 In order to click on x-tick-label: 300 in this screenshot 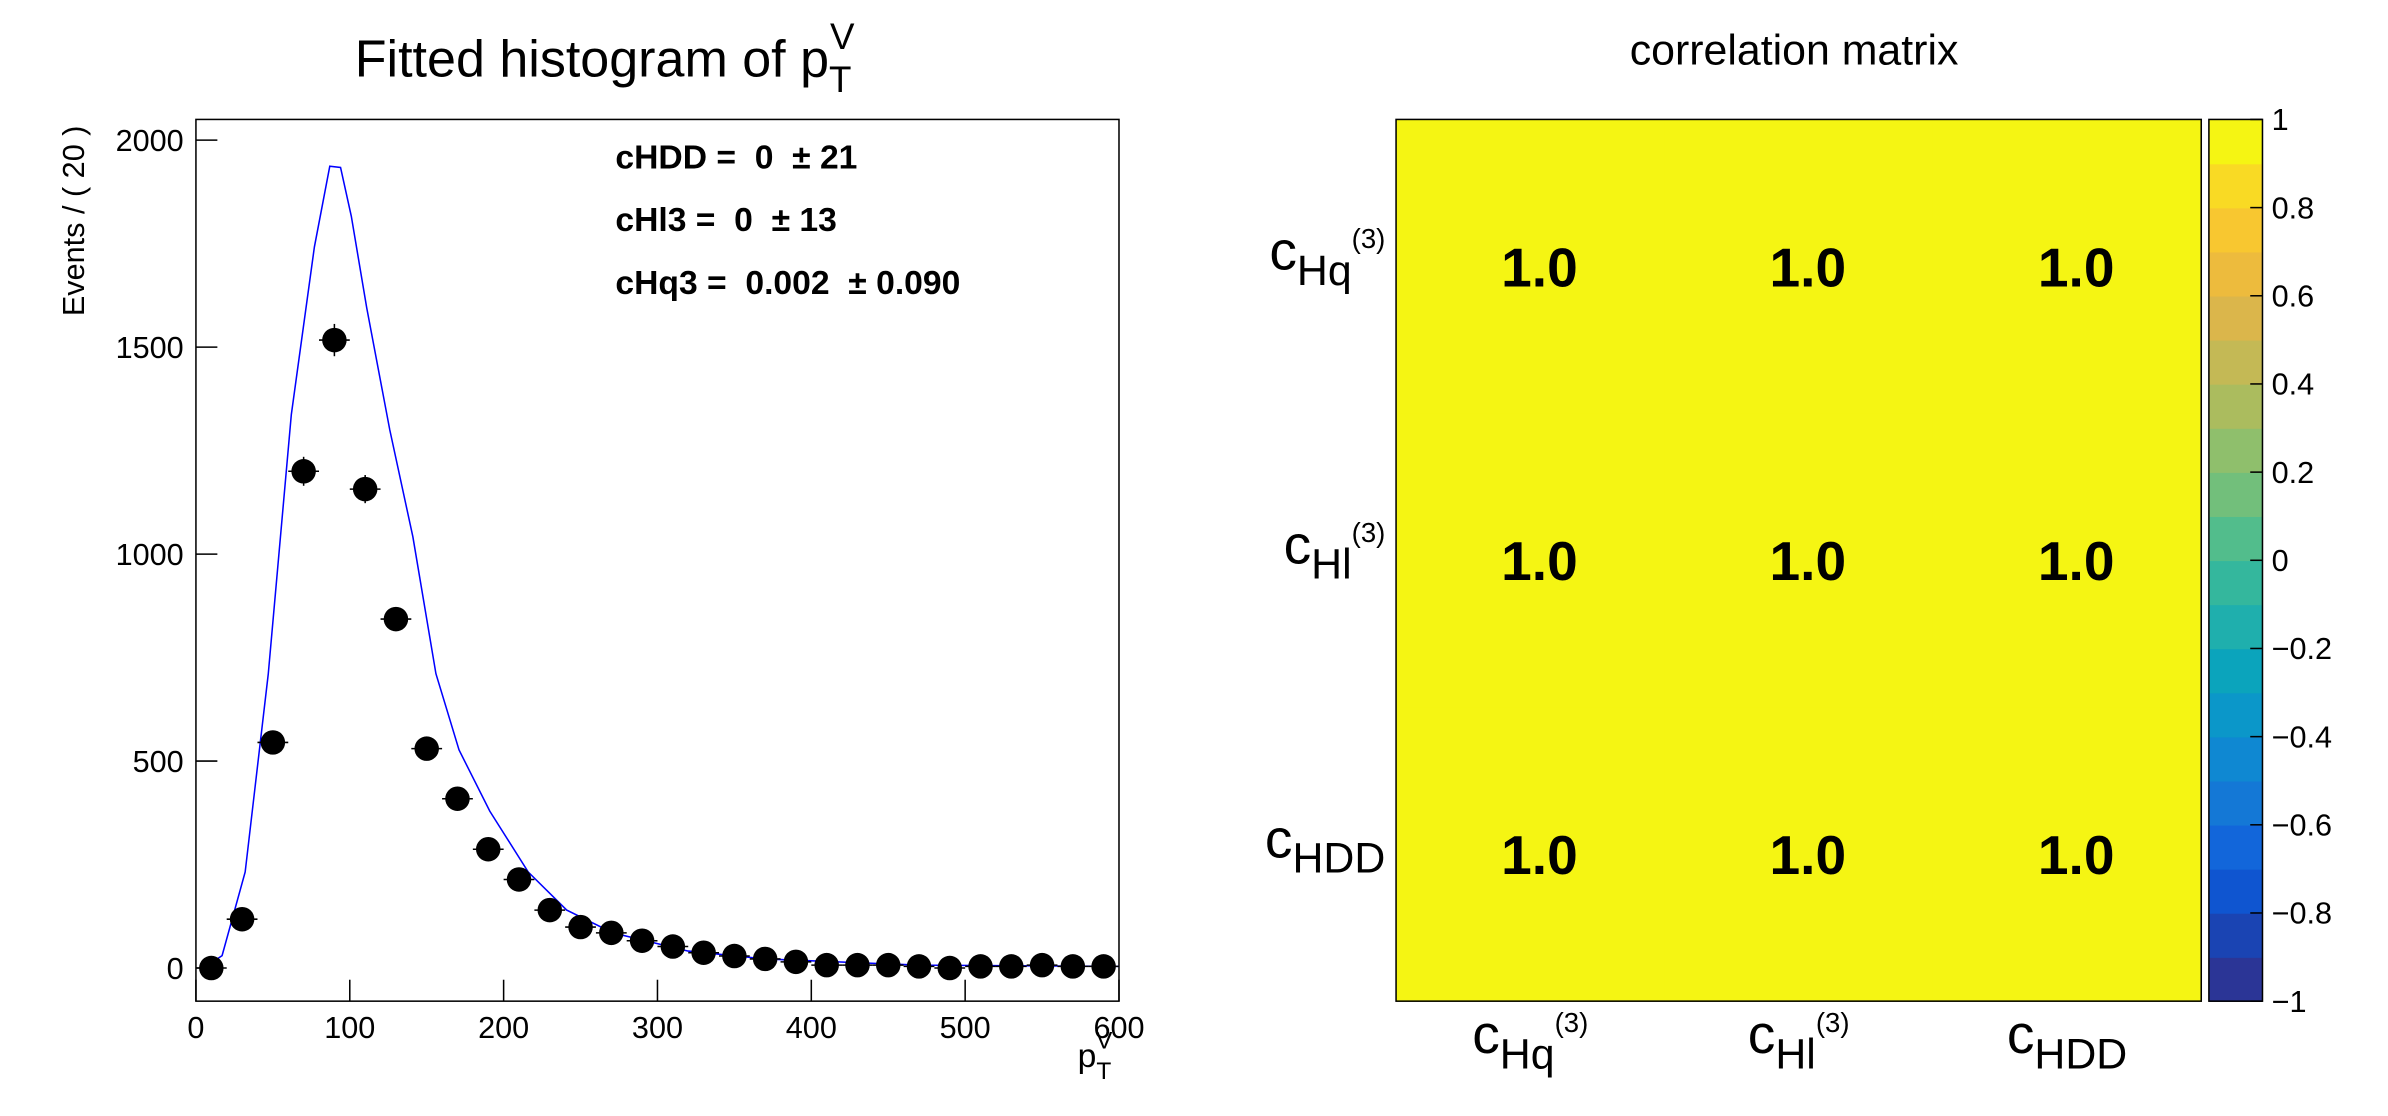, I will do `click(657, 1028)`.